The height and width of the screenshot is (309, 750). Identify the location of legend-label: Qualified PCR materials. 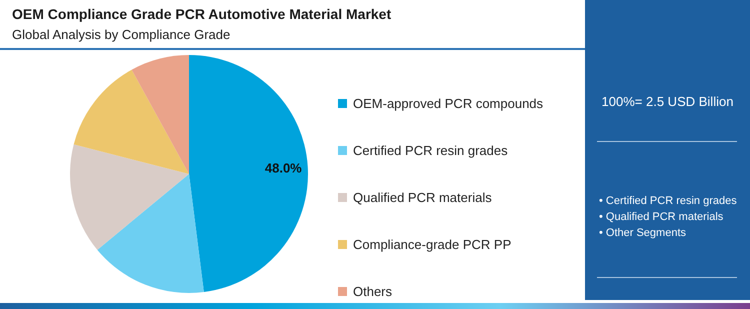
(422, 198).